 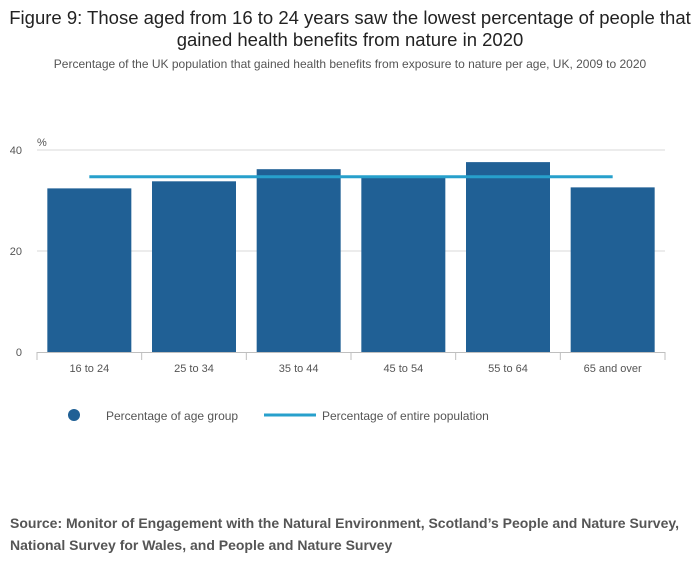 What do you see at coordinates (299, 369) in the screenshot?
I see `x-tick-label: 35 to 44` at bounding box center [299, 369].